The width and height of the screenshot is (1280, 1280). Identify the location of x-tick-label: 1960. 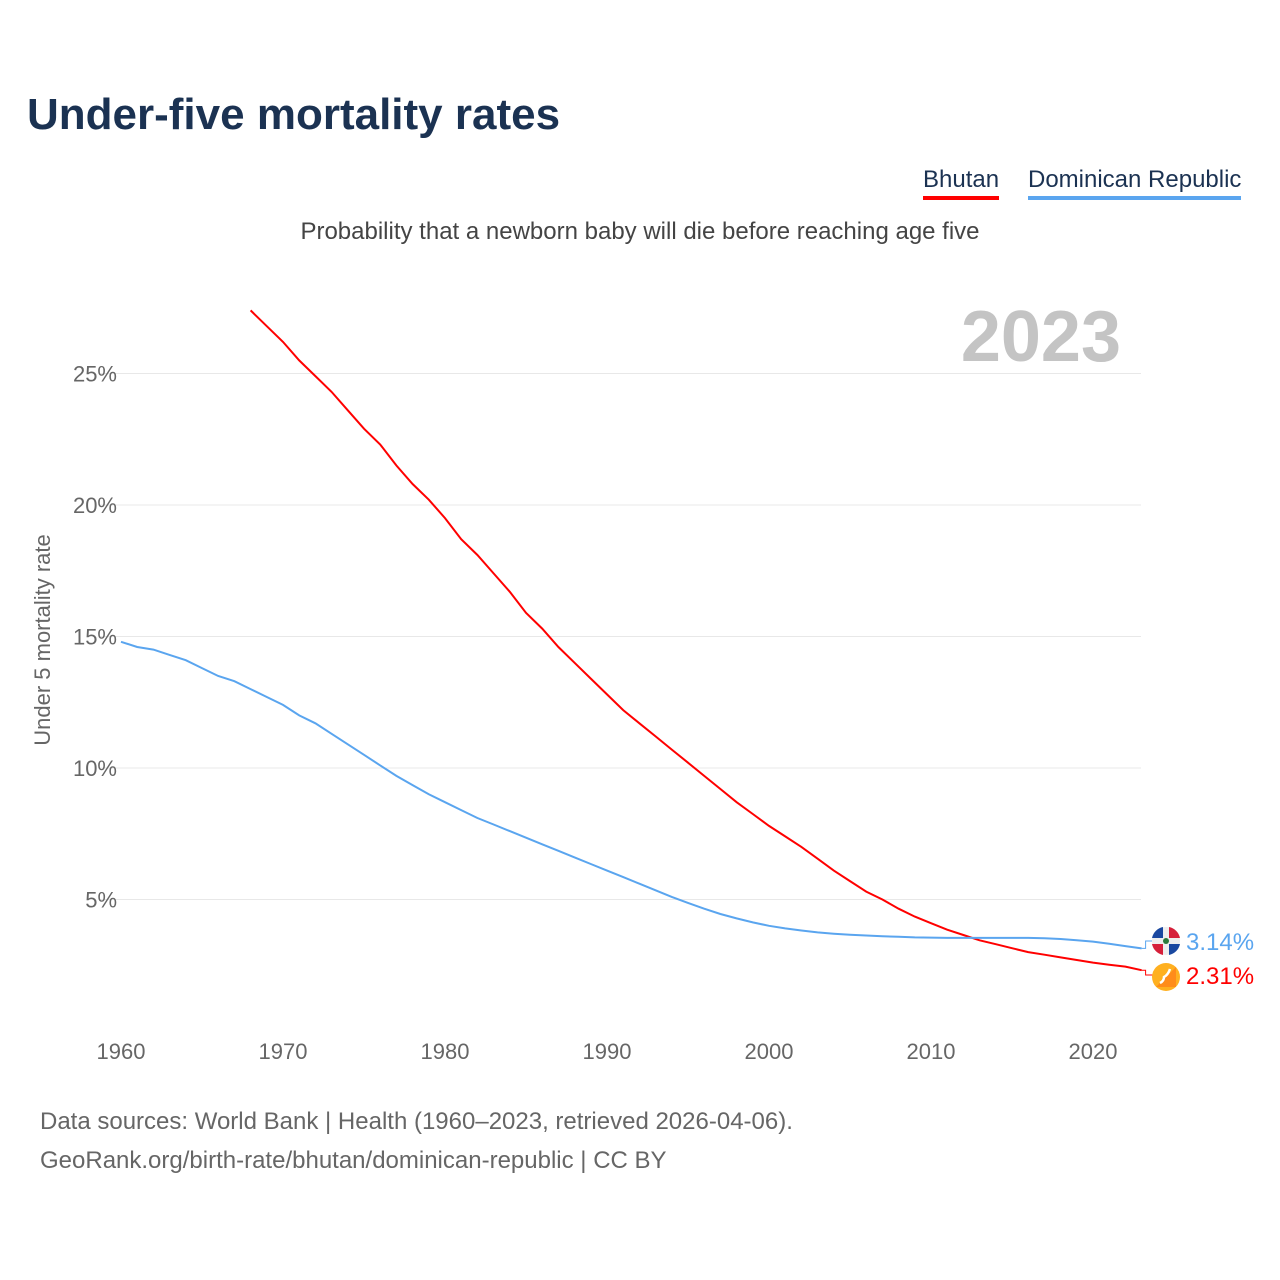
(121, 1051).